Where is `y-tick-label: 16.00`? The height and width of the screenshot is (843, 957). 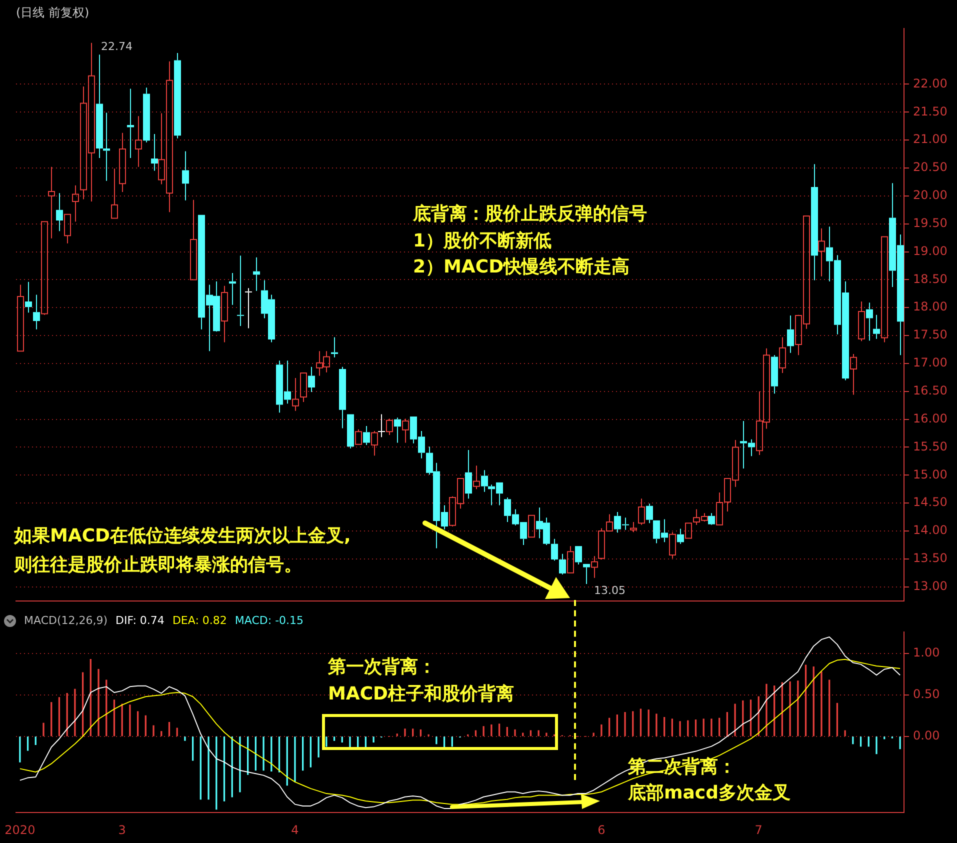 y-tick-label: 16.00 is located at coordinates (930, 418).